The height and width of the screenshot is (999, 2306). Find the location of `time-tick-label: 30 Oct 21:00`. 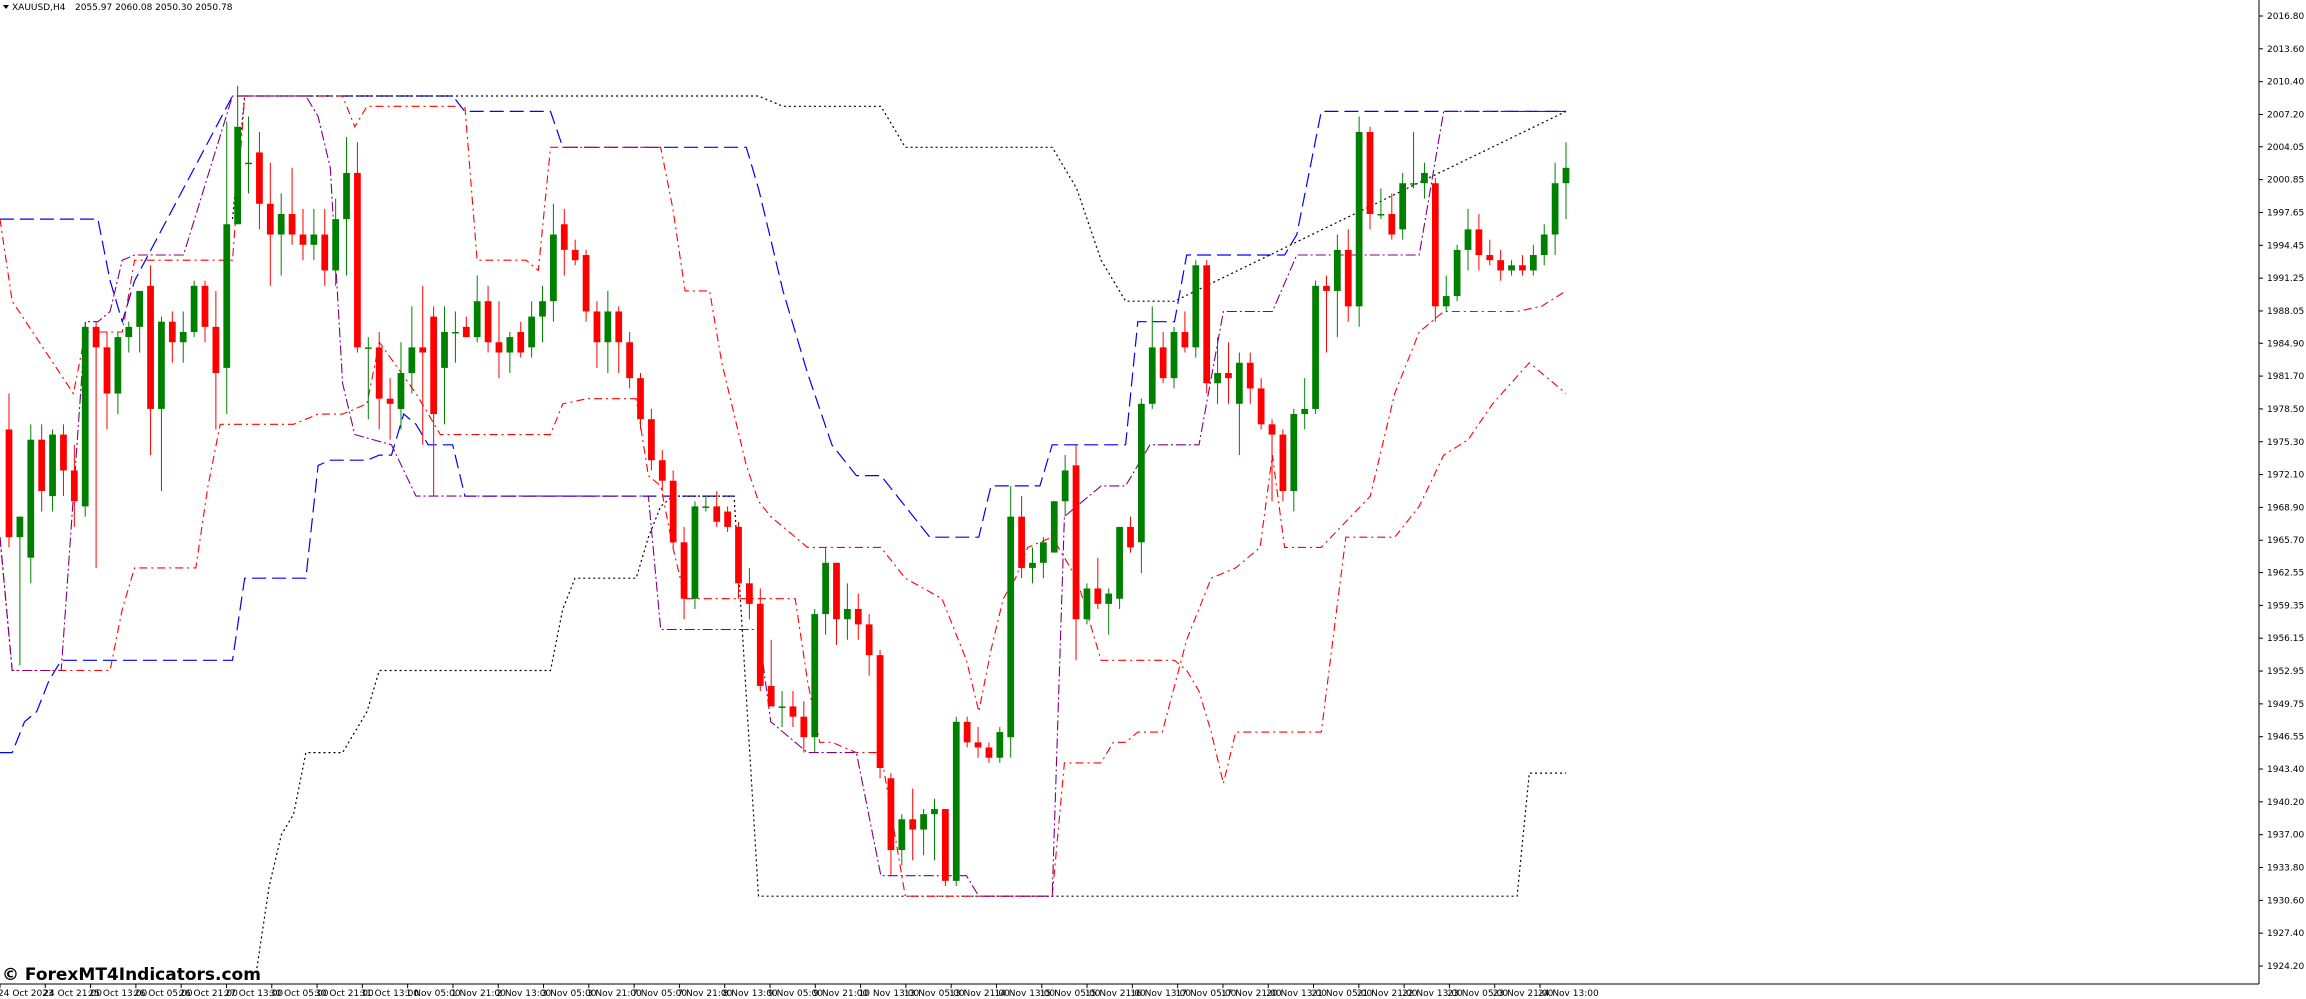

time-tick-label: 30 Oct 21:00 is located at coordinates (344, 994).